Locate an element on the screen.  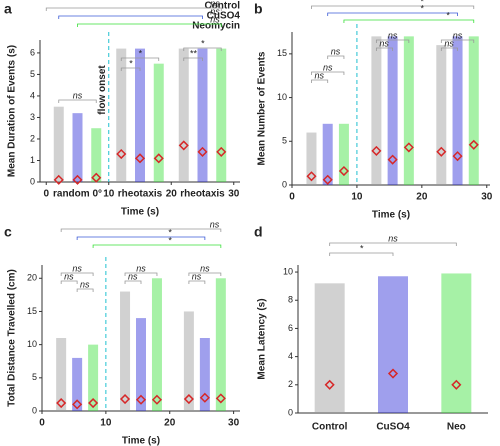
legend-entry: Neomycin is located at coordinates (216, 26).